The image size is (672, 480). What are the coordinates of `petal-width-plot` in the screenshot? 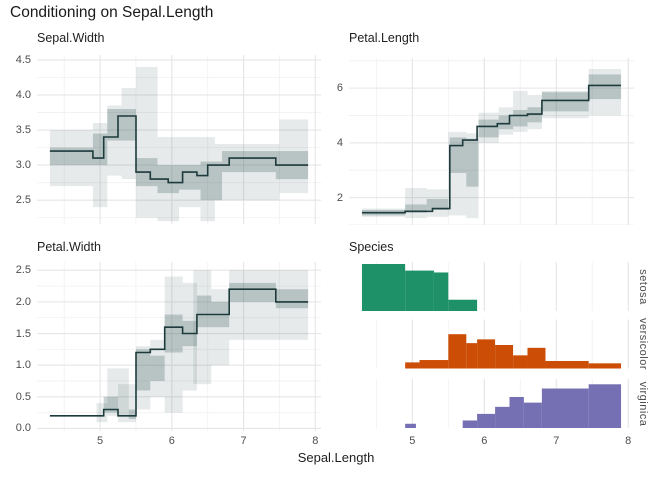 It's located at (179, 346).